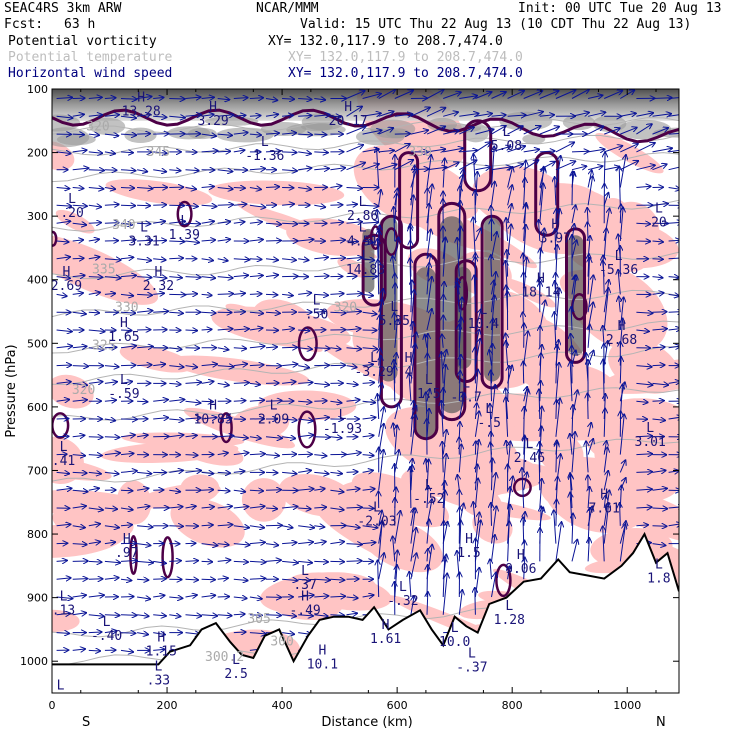 The height and width of the screenshot is (740, 740). What do you see at coordinates (540, 293) in the screenshot?
I see `pv-extremum-value: 18.14` at bounding box center [540, 293].